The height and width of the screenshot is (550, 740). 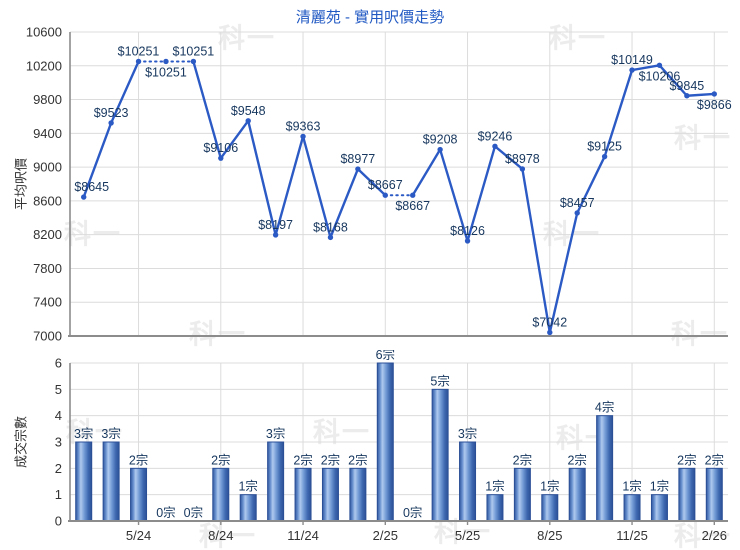 I want to click on price-axis-title: 平均呎價, so click(x=21, y=184).